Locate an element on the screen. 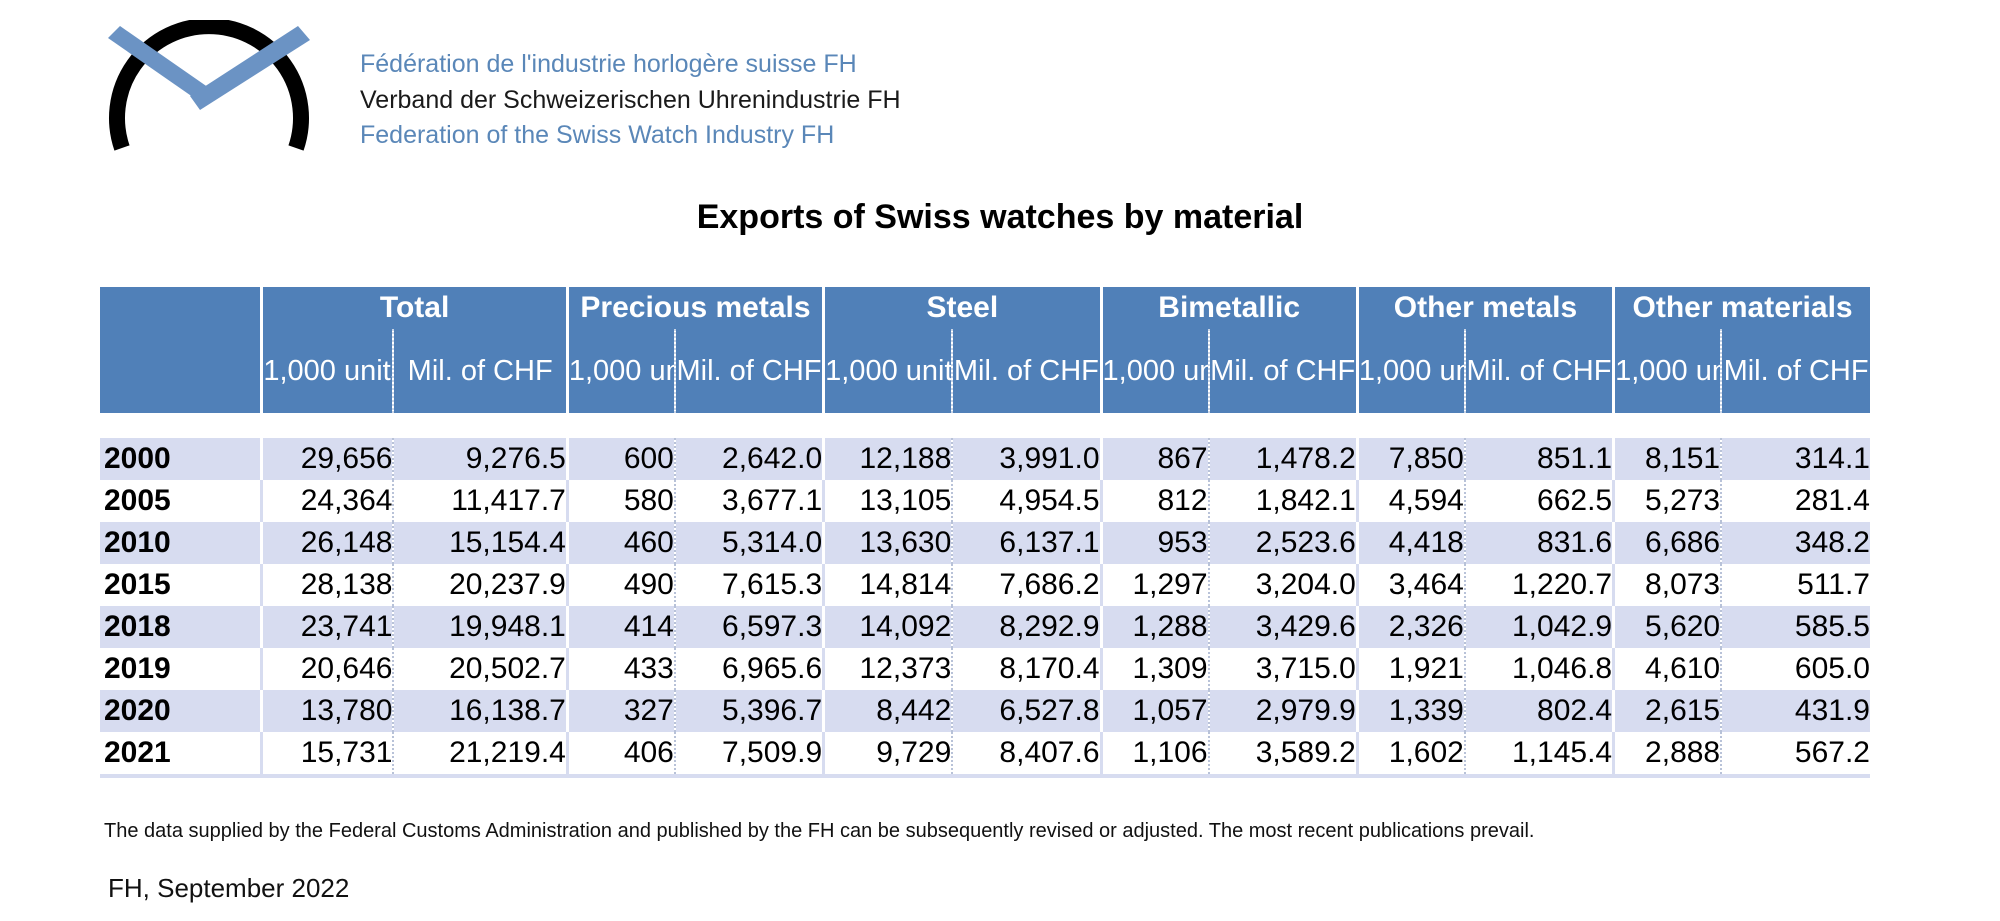  cell-units: 12,188 is located at coordinates (887, 459).